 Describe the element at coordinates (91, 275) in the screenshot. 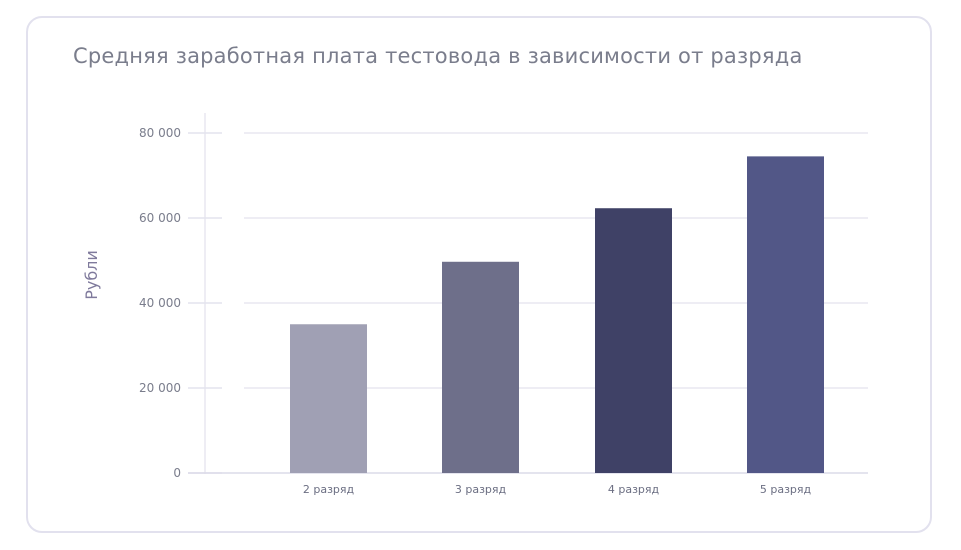

I see `y-axis-label: Рубли` at that location.